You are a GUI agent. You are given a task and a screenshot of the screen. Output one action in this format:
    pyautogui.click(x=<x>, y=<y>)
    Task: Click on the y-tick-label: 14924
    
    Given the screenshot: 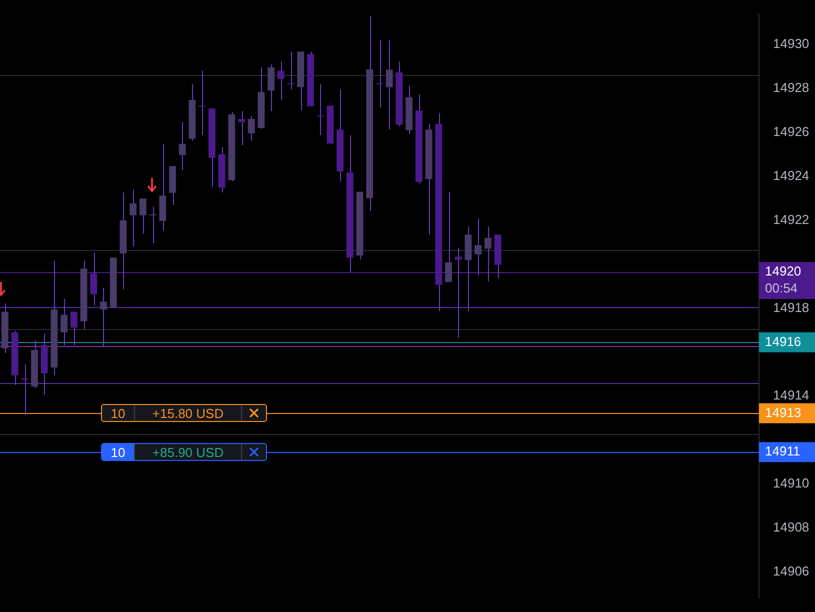 What is the action you would take?
    pyautogui.click(x=791, y=175)
    